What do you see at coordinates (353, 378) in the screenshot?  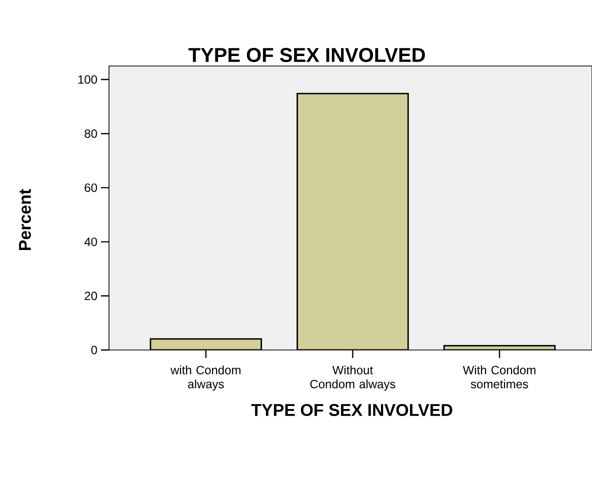 I see `x-tick-label: Without Condom always` at bounding box center [353, 378].